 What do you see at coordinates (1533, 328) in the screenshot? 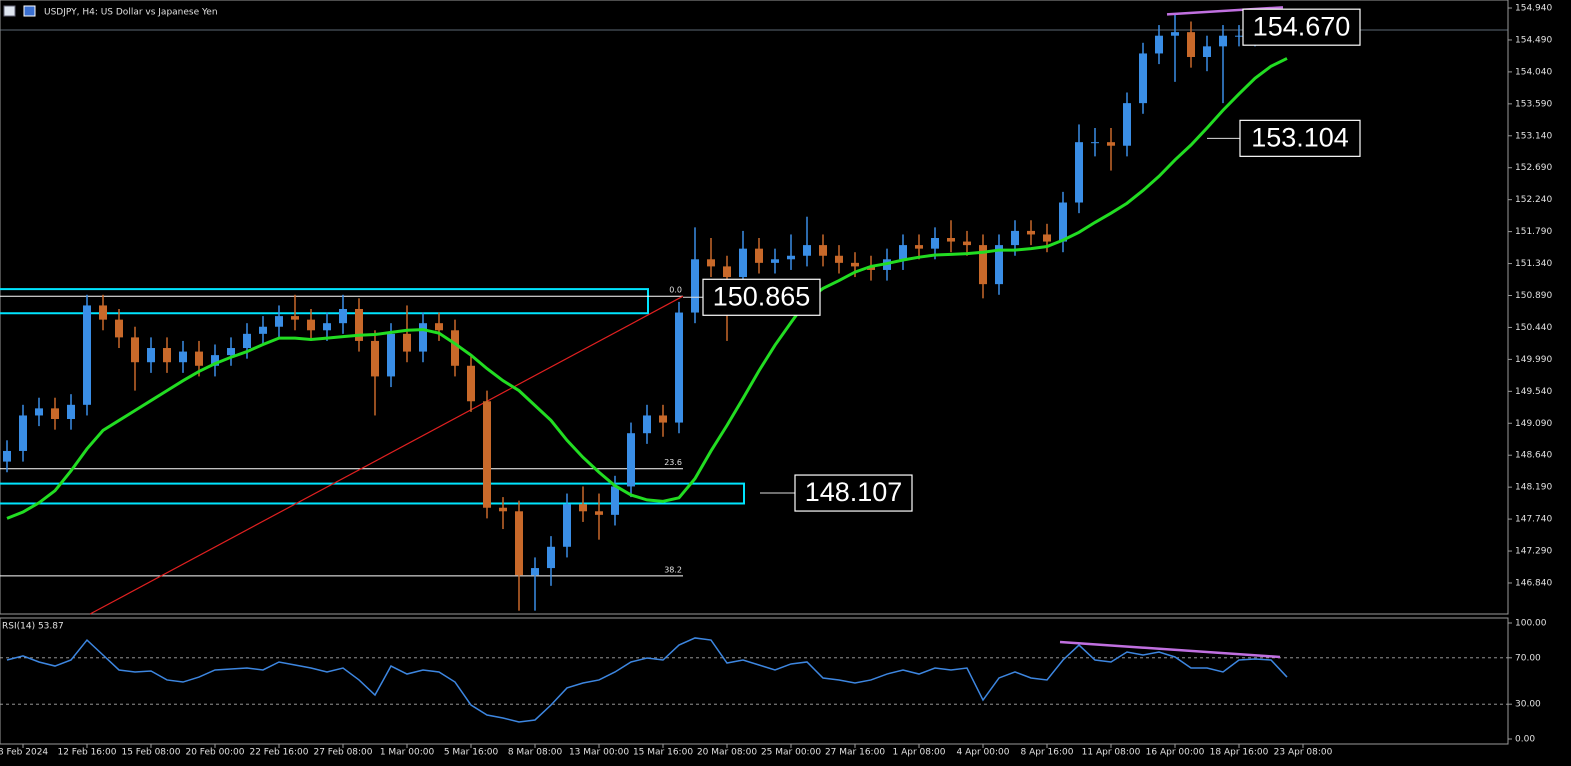
I see `y-tick-label: 150.440` at bounding box center [1533, 328].